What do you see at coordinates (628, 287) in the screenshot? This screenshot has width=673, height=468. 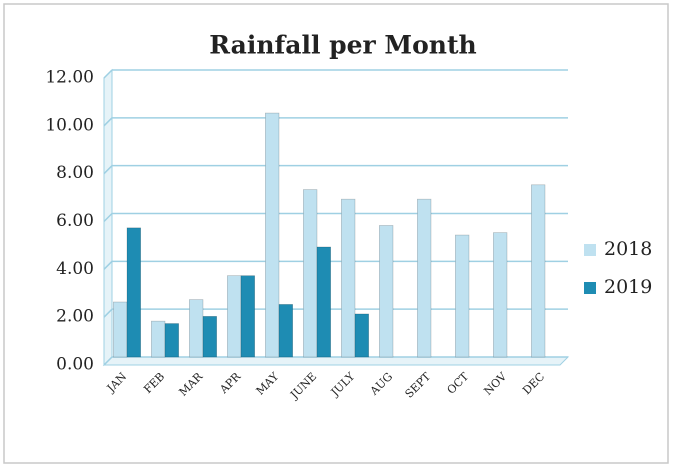 I see `legend-label: 2019` at bounding box center [628, 287].